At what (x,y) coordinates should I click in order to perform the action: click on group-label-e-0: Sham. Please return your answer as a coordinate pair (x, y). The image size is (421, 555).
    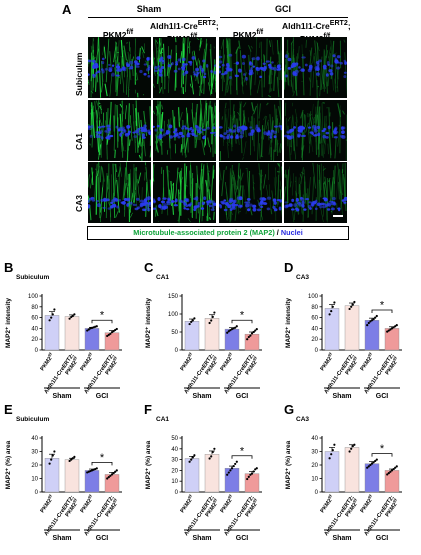
    Looking at the image, I should click on (61, 538).